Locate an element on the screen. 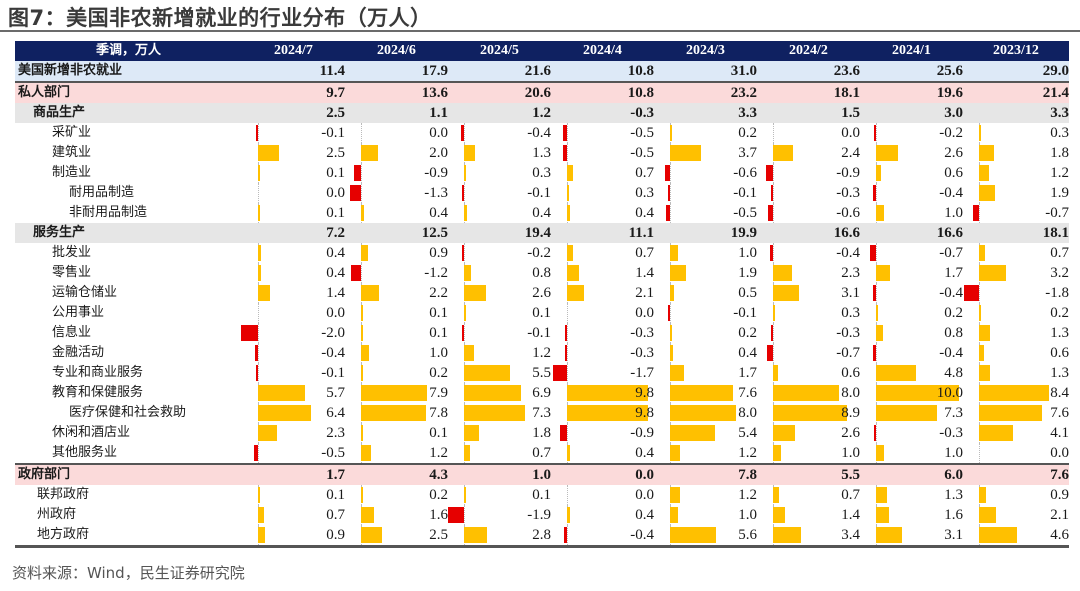 The width and height of the screenshot is (1080, 591). value-label: 1.0 is located at coordinates (850, 453).